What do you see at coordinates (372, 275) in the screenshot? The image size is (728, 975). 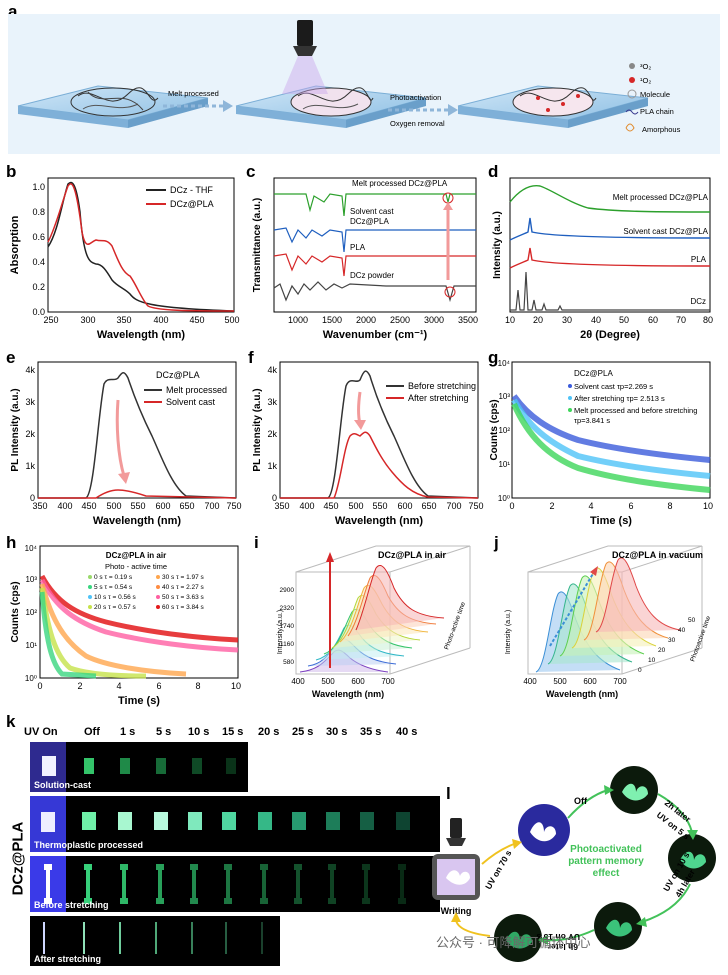 I see `c-label-dcz: DCz powder` at bounding box center [372, 275].